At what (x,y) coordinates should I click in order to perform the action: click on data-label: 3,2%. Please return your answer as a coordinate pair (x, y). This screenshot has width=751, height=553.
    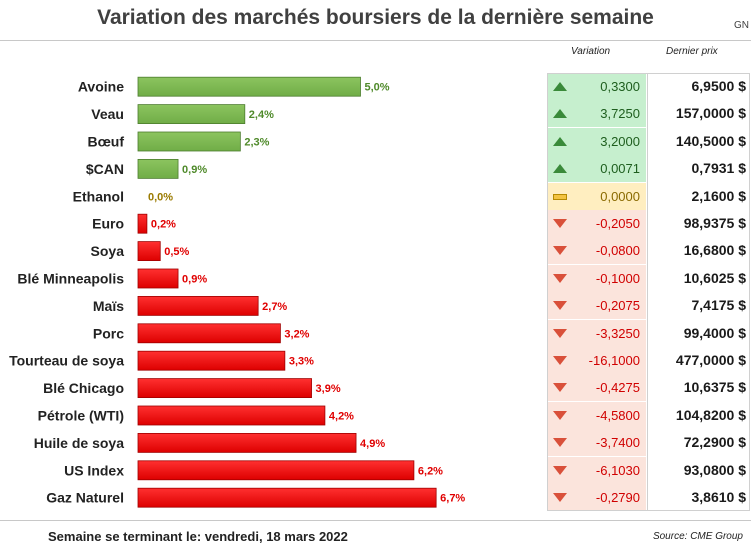
    Looking at the image, I should click on (296, 334).